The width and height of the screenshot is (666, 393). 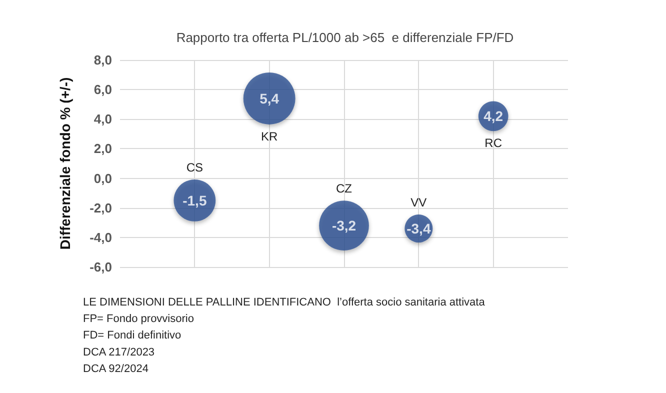 What do you see at coordinates (132, 336) in the screenshot?
I see `text: FD= Fondi definitivo` at bounding box center [132, 336].